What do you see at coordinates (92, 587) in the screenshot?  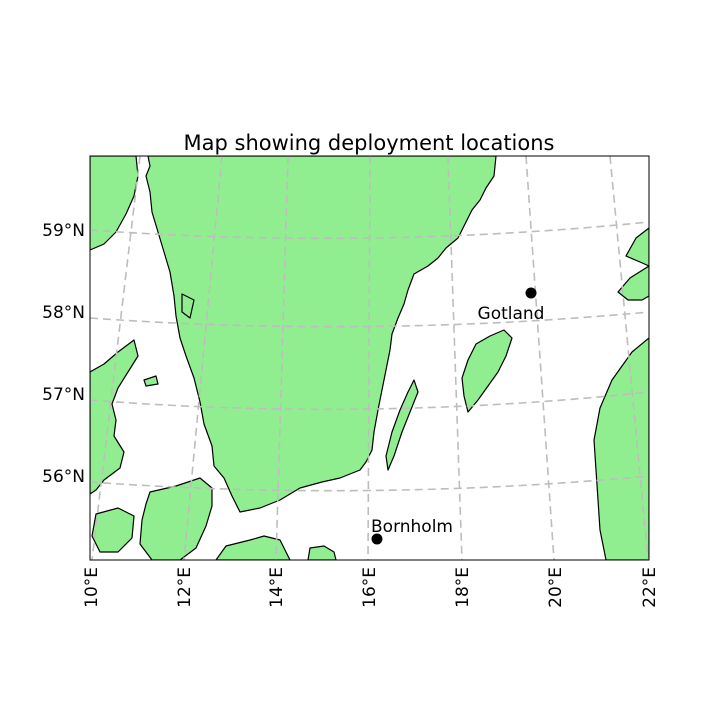 I see `lon-label-10: 10°E` at bounding box center [92, 587].